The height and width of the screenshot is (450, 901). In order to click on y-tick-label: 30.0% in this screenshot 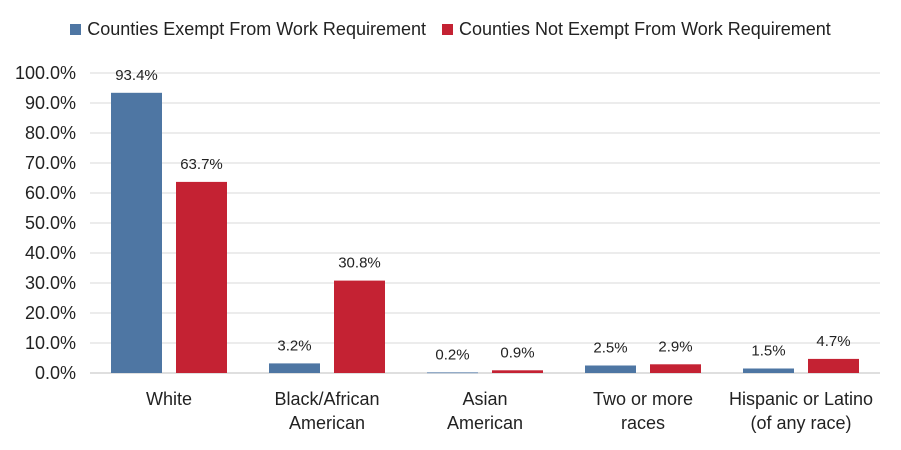, I will do `click(50, 283)`.